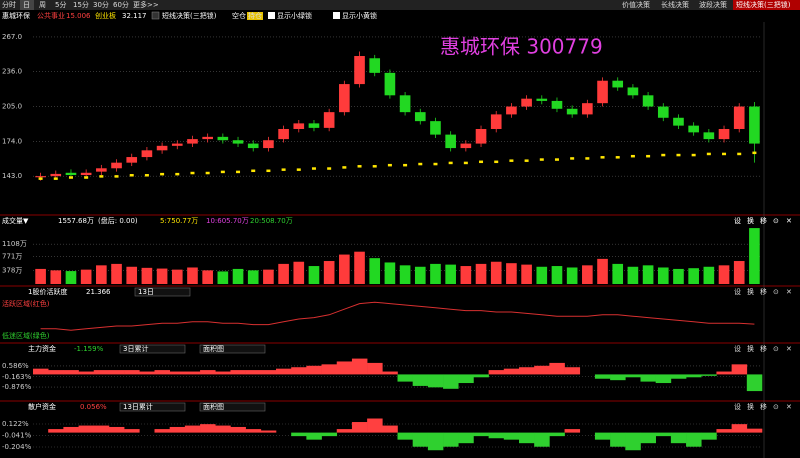  I want to click on tab: 60分, so click(121, 4).